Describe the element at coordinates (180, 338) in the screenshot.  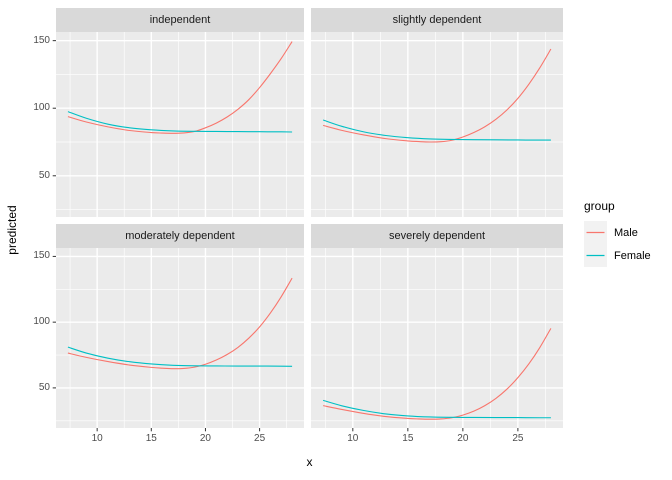
I see `facet-panel-moderately-dependent` at that location.